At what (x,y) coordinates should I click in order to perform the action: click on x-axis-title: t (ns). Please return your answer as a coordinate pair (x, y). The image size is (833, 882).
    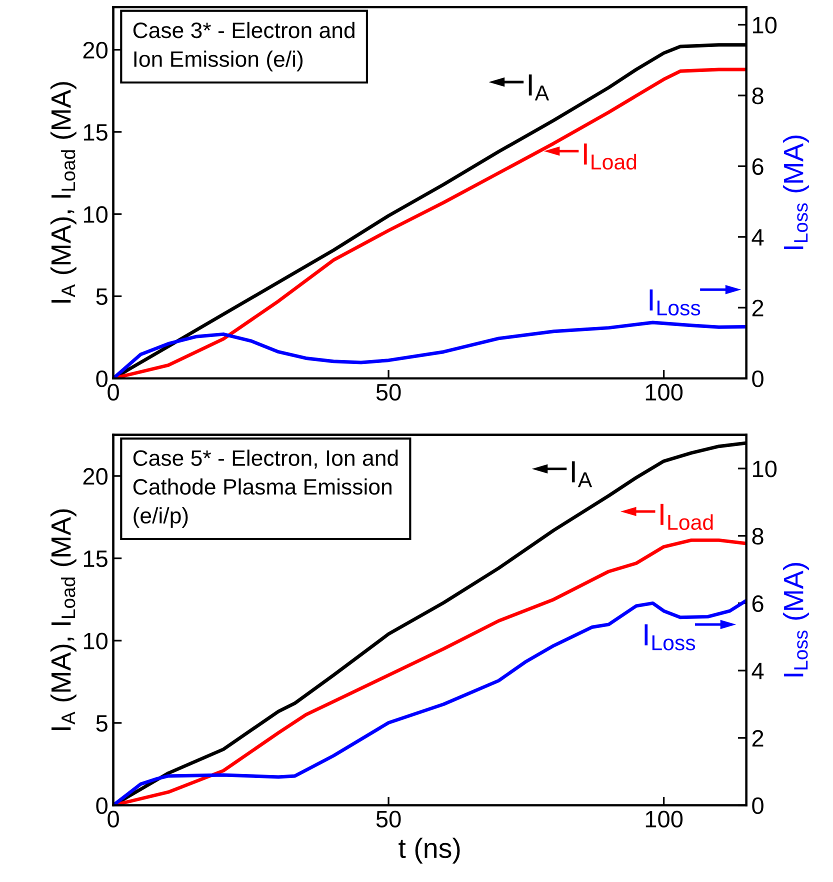
    Looking at the image, I should click on (429, 851).